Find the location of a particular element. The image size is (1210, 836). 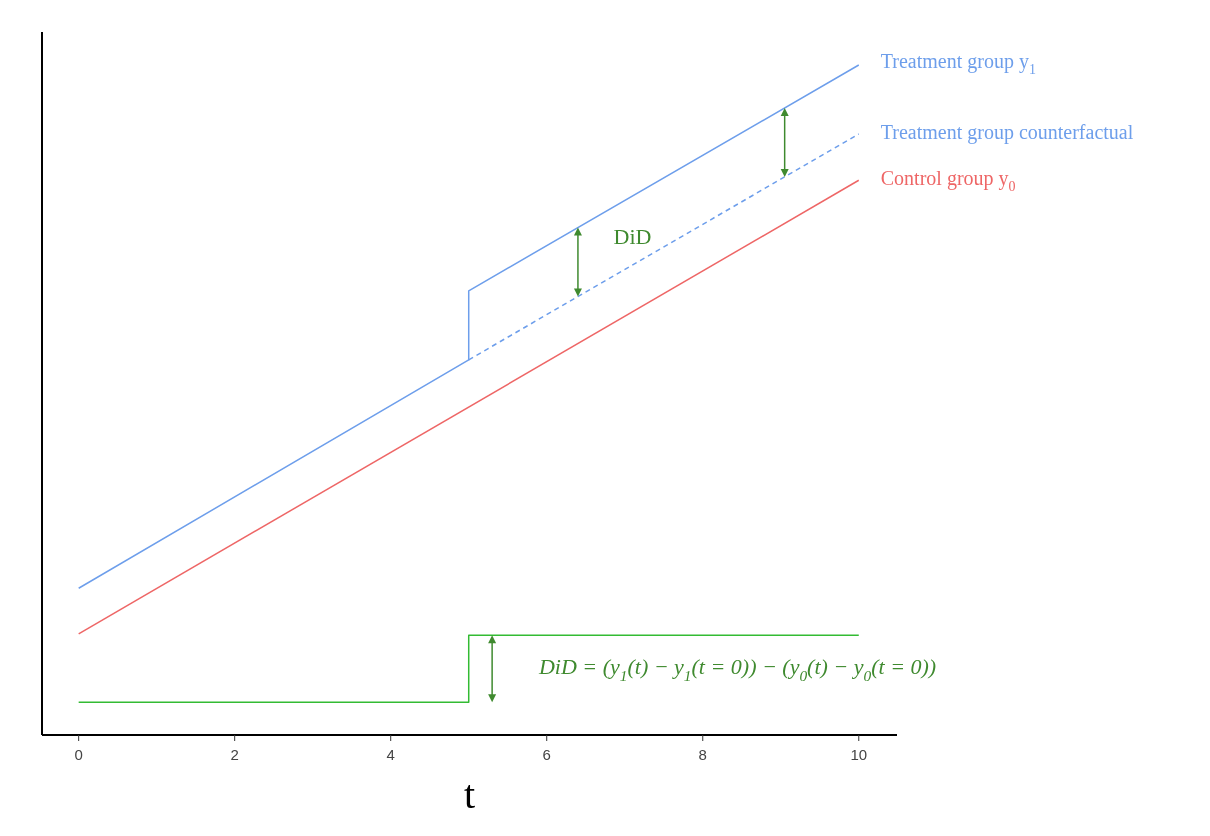

x-tick-label: 10 is located at coordinates (859, 754).